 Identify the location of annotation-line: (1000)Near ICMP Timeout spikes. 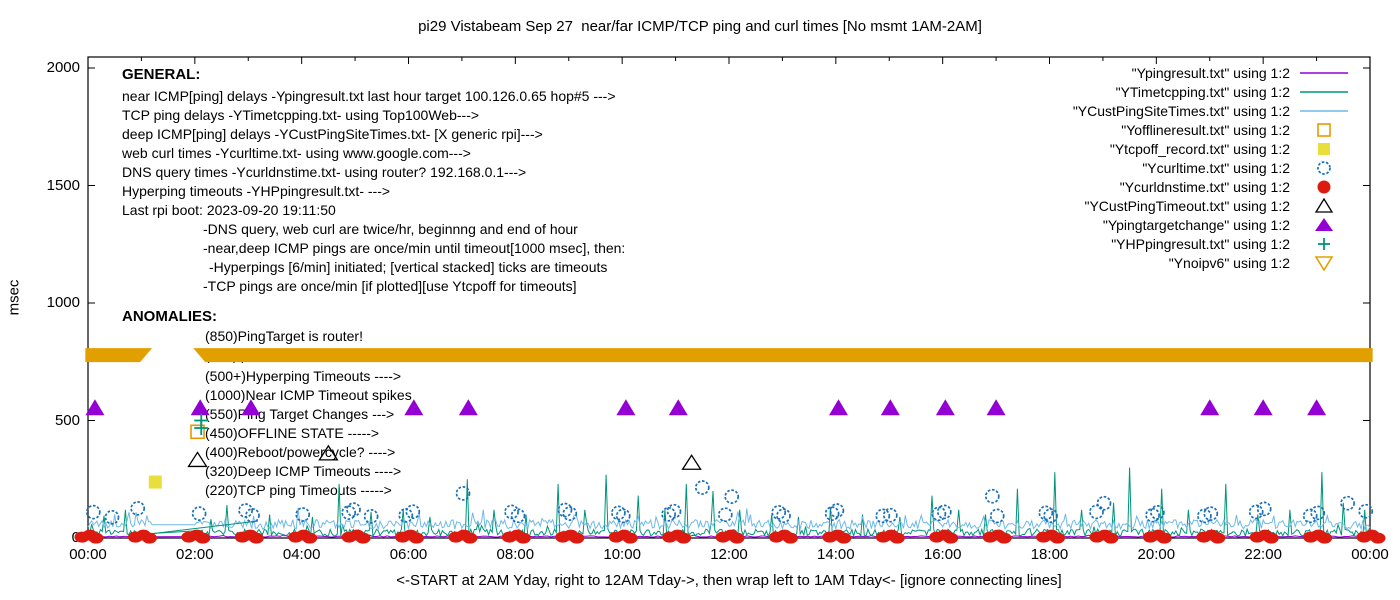
(308, 395).